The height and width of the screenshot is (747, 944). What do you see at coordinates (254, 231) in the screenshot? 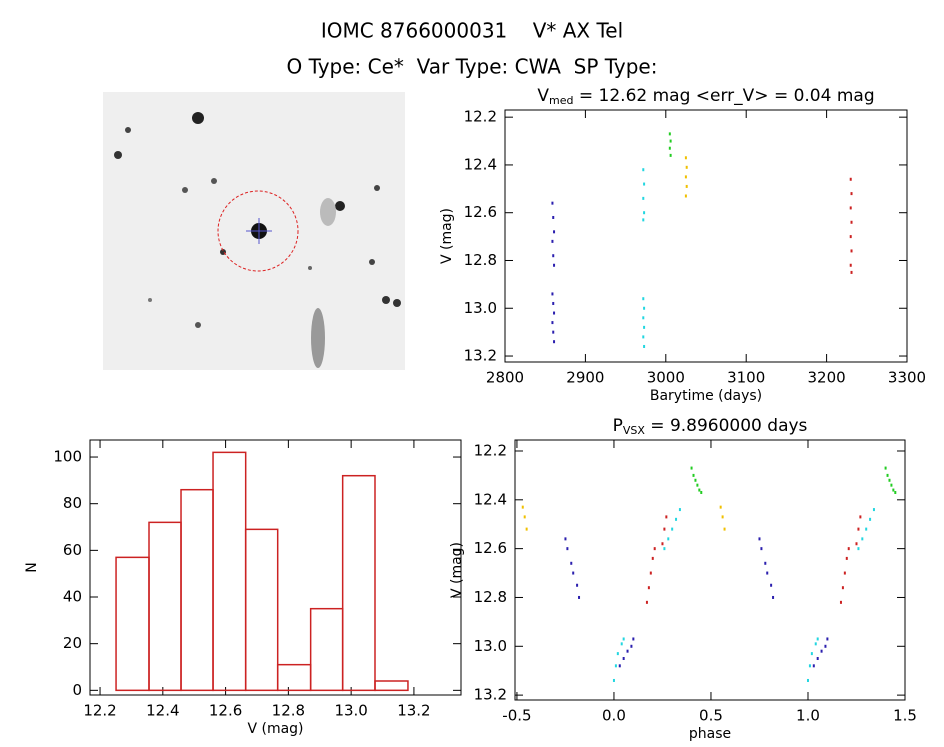
I see `star-field-image` at bounding box center [254, 231].